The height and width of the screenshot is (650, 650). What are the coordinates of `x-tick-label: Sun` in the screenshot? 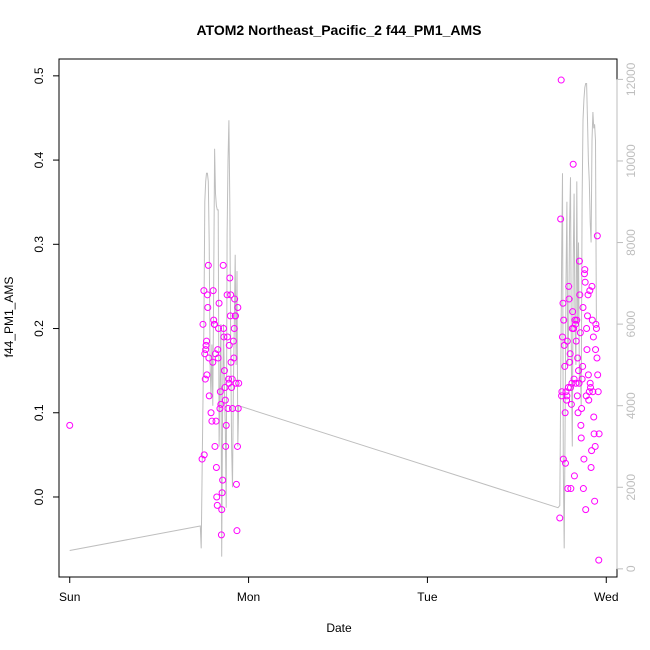 It's located at (69, 597).